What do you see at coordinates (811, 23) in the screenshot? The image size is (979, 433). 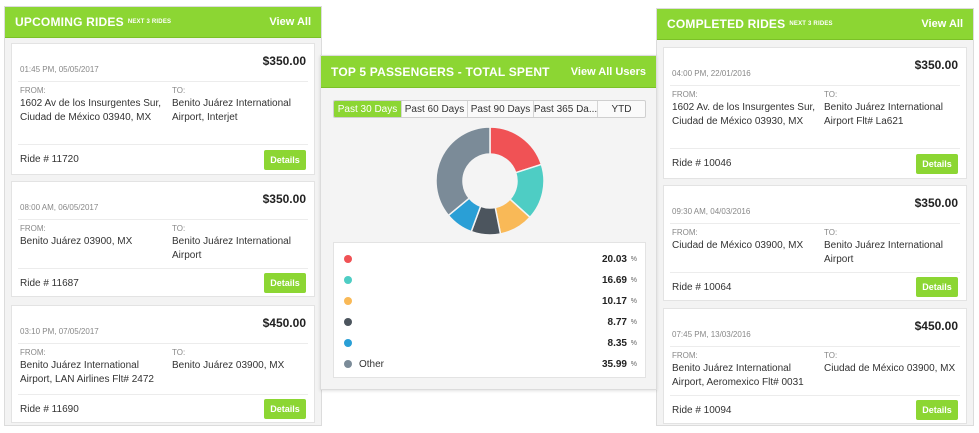 I see `completed-rides-subtitle: NEXT 3 RIDES` at bounding box center [811, 23].